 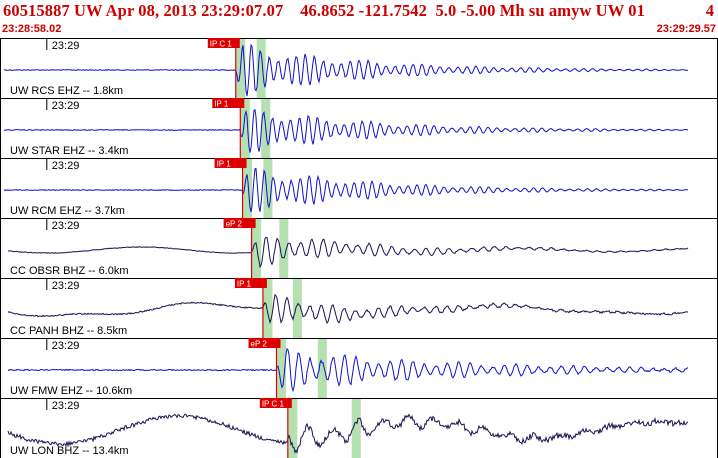 I want to click on pick-label-4: IP 1, so click(x=244, y=284).